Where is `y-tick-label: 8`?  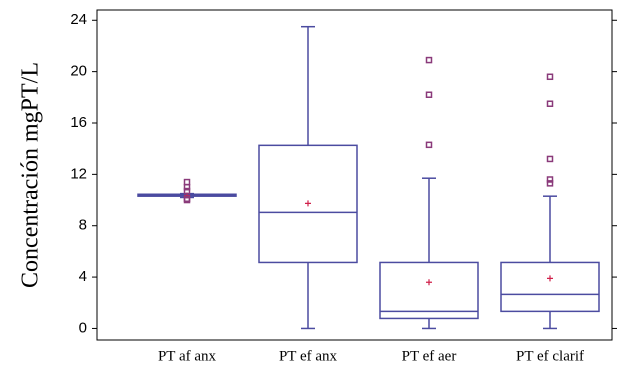
y-tick-label: 8 is located at coordinates (83, 225).